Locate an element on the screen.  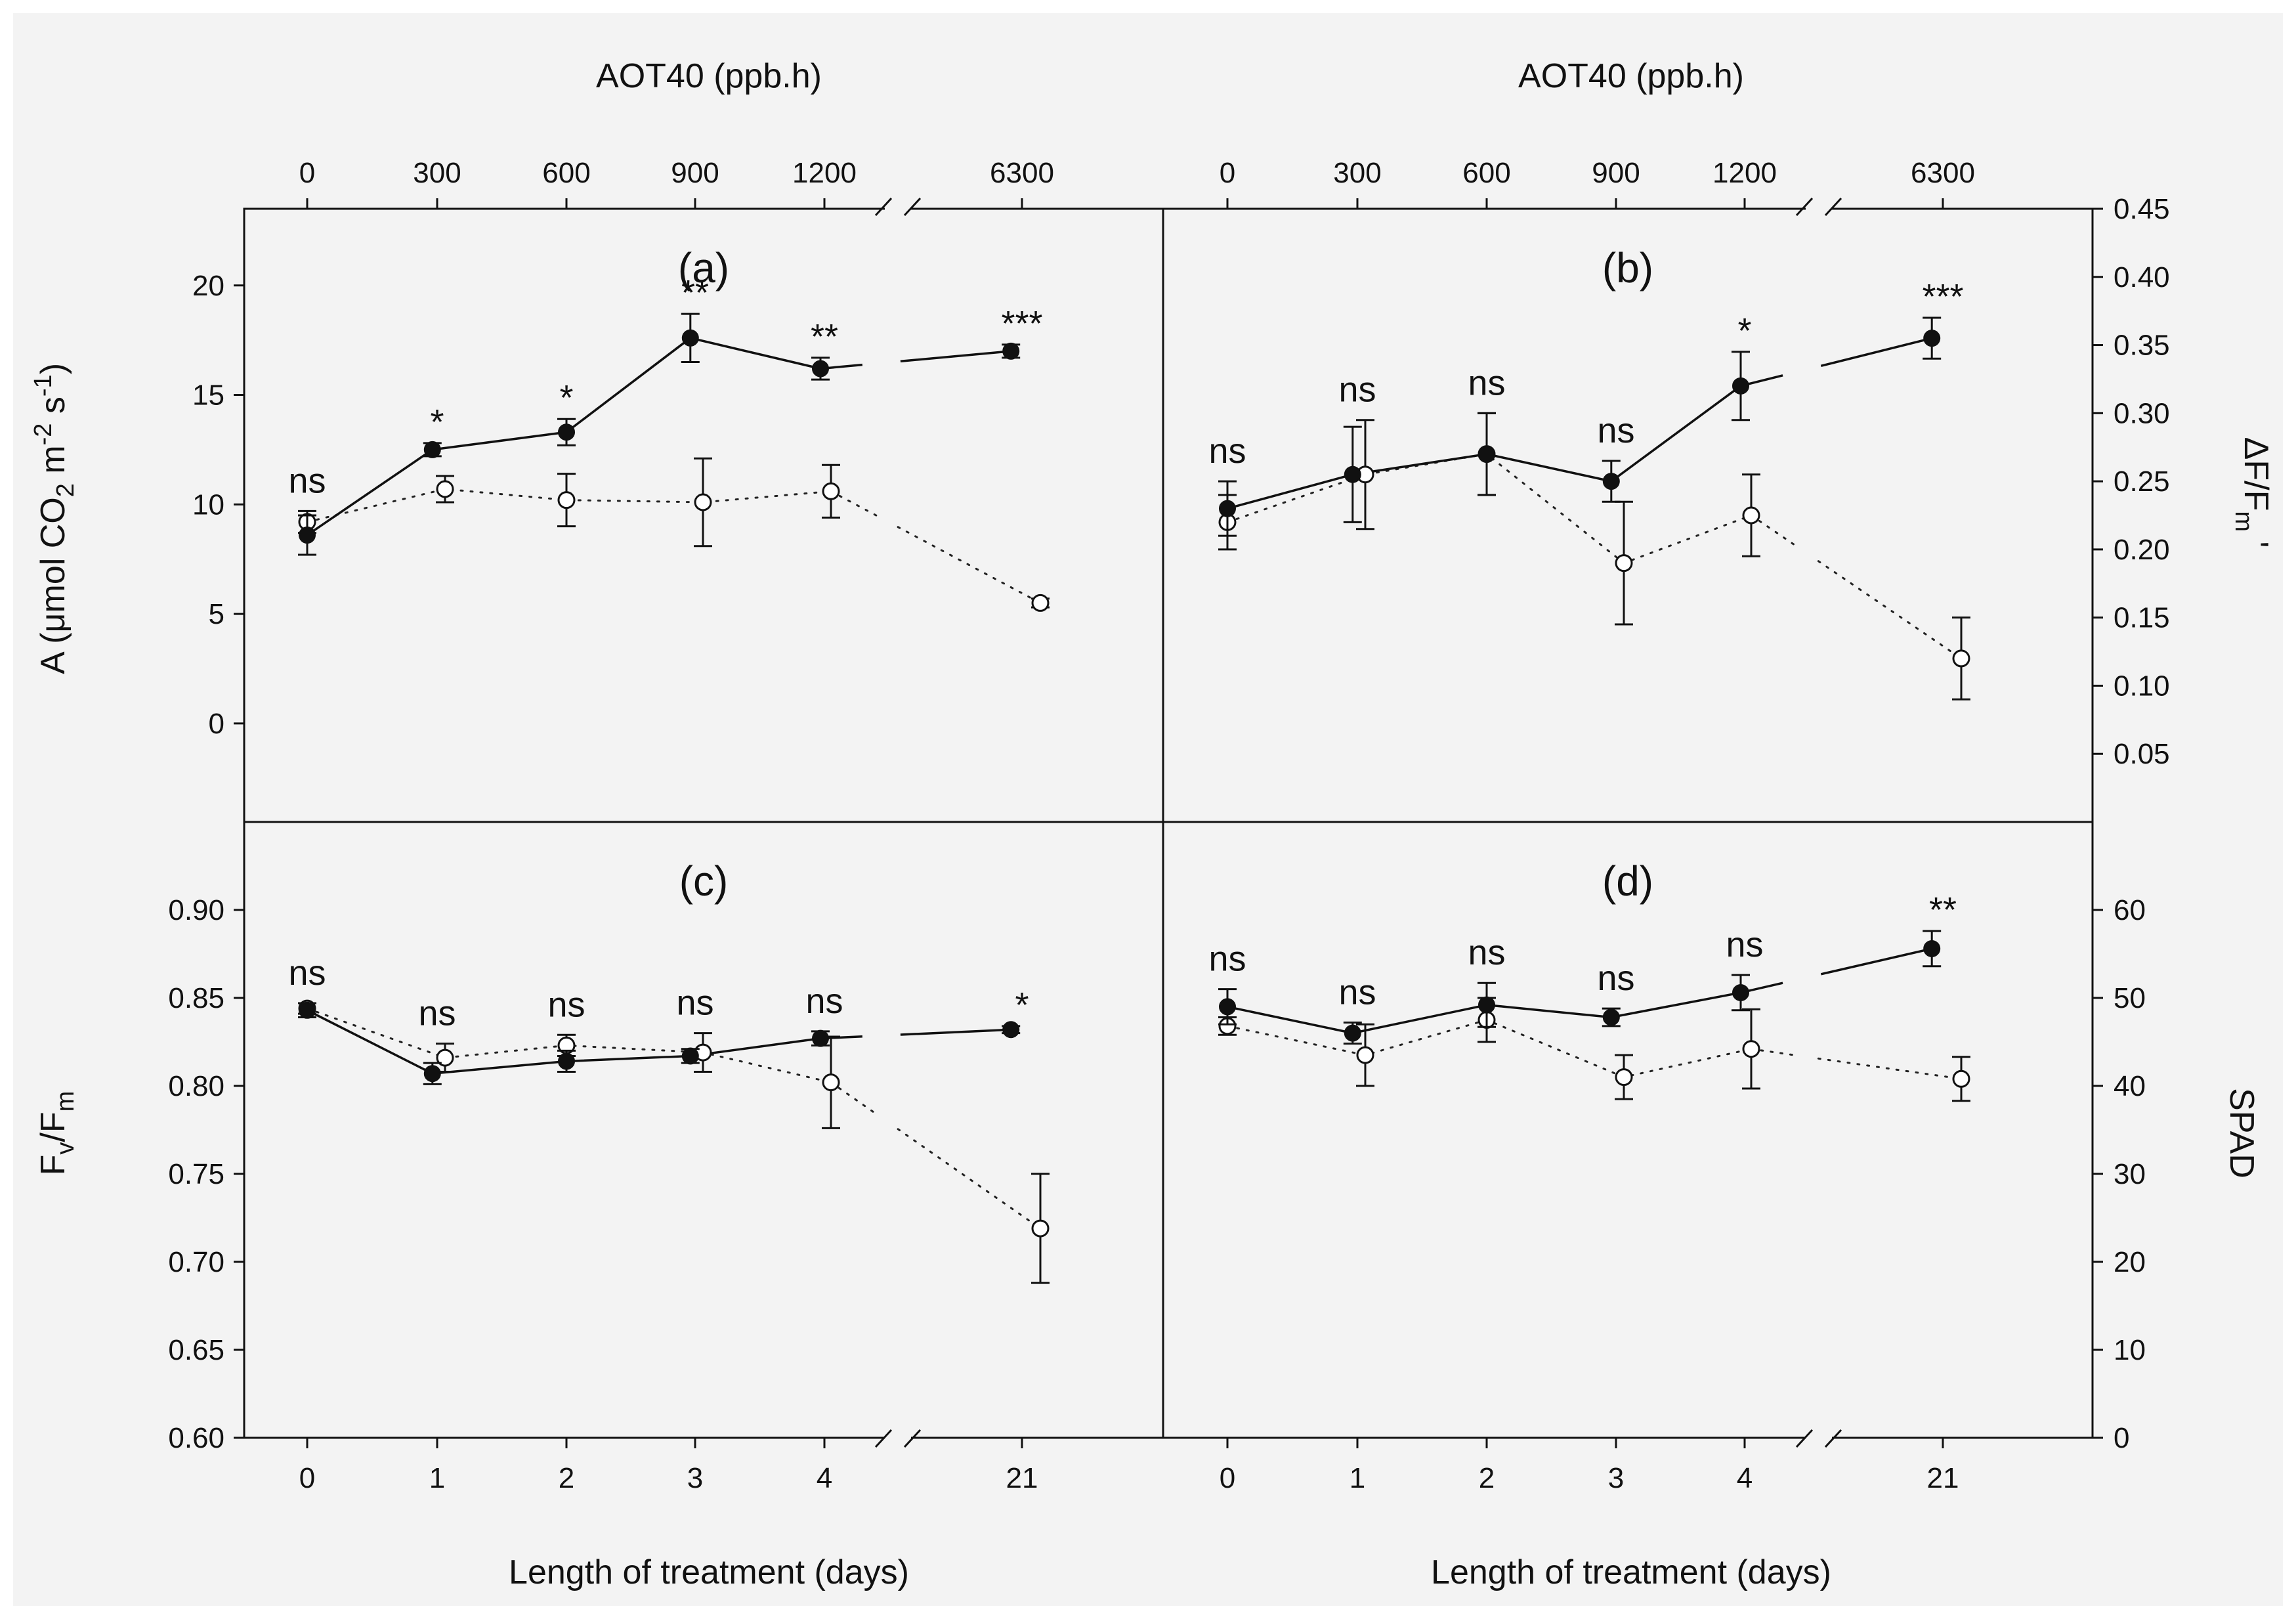
series-line-open is located at coordinates (569, 505).